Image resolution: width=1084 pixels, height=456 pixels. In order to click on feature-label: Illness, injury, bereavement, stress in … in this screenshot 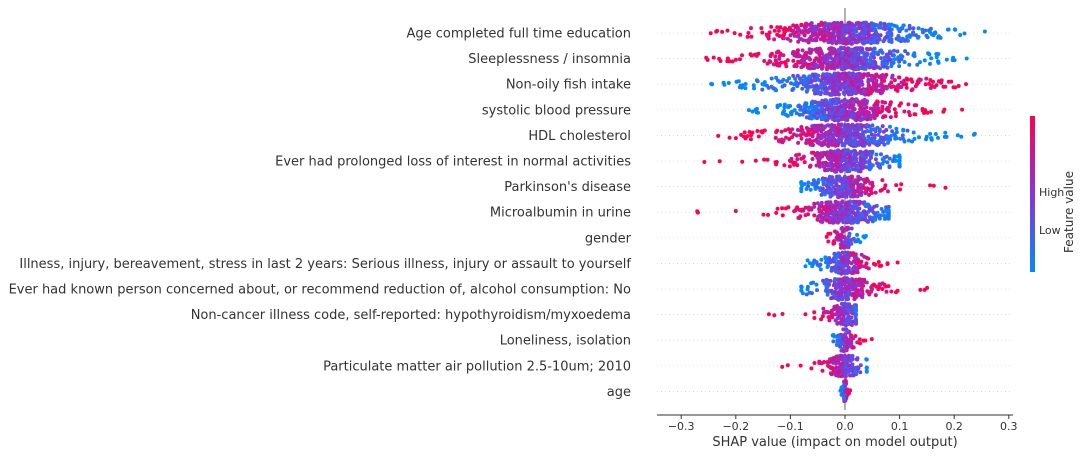, I will do `click(325, 264)`.